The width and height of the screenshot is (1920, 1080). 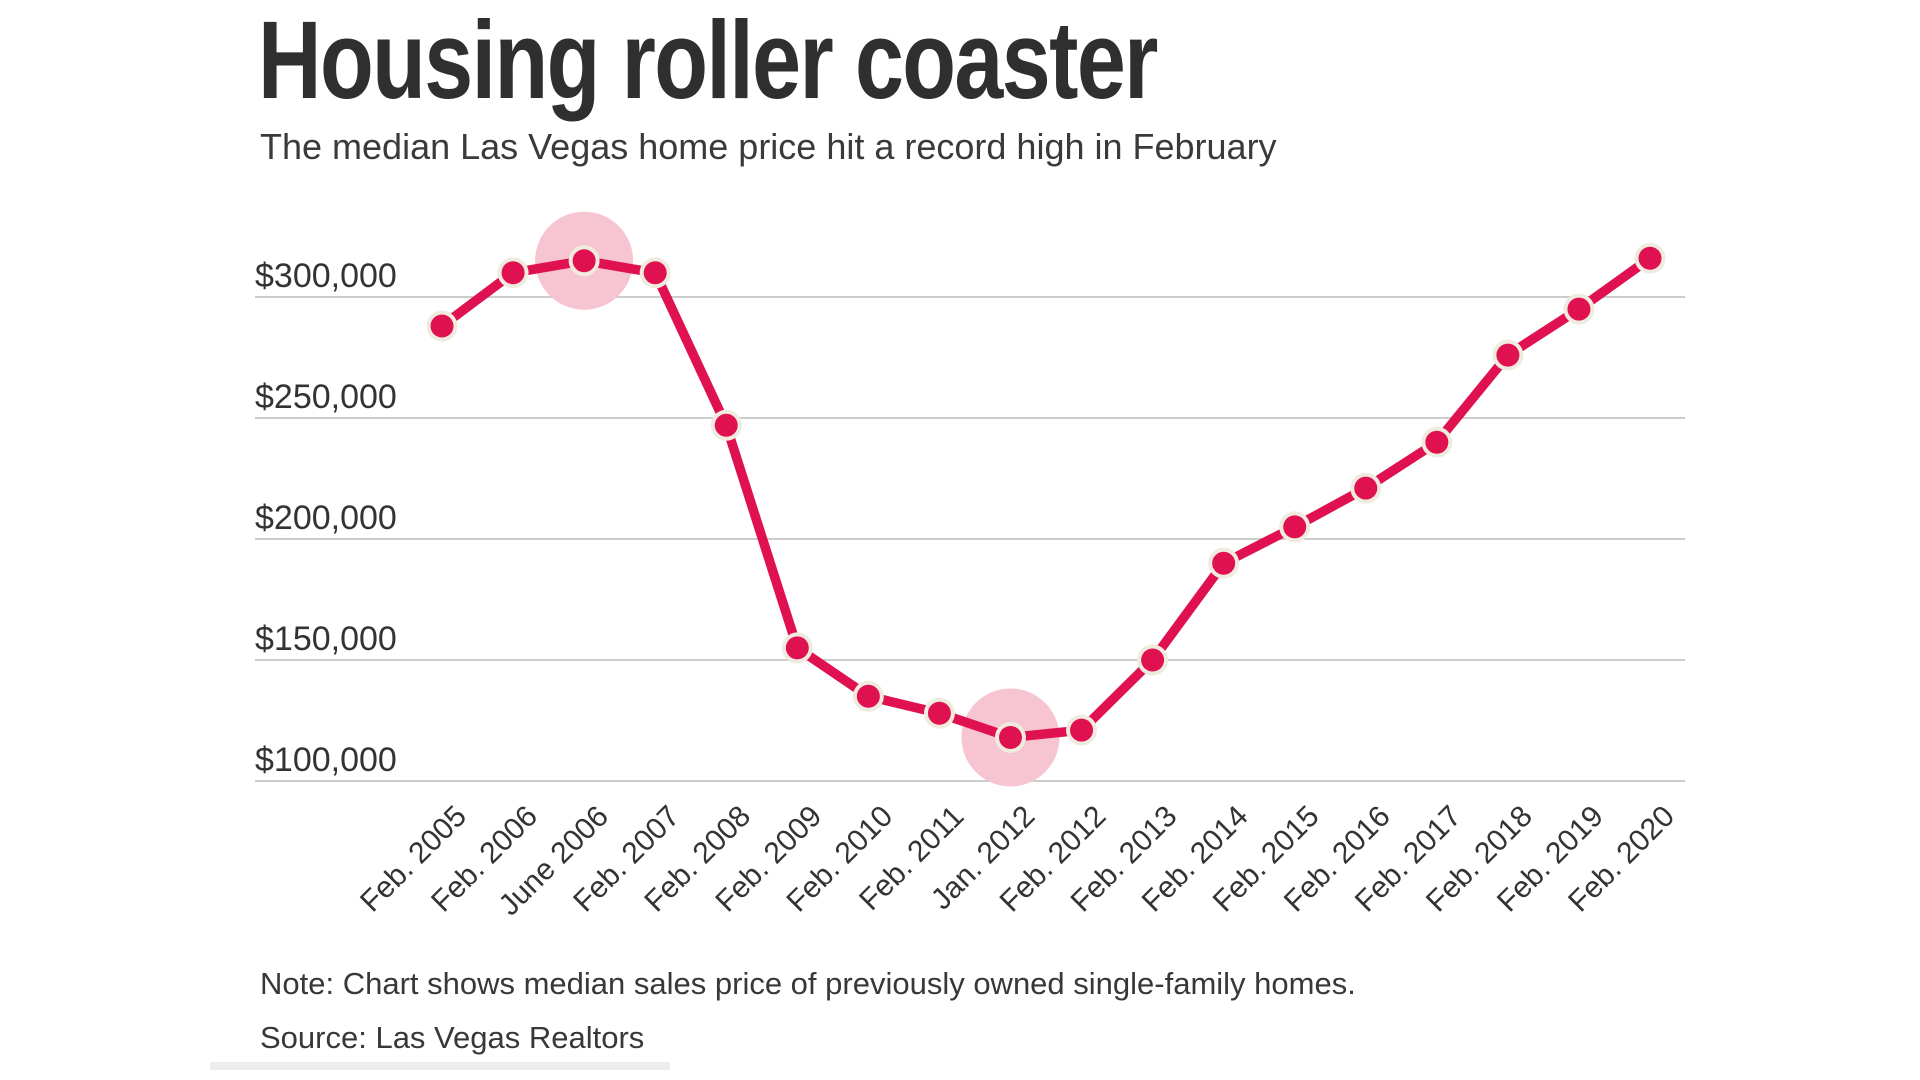 I want to click on y-axis-label: $250,000, so click(x=326, y=397).